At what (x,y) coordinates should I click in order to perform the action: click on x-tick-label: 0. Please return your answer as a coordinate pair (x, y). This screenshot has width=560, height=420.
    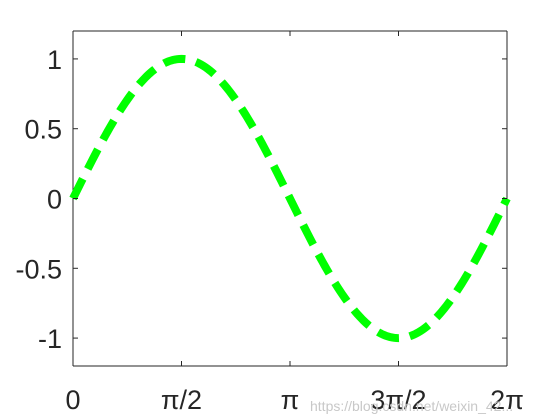
    Looking at the image, I should click on (72, 400).